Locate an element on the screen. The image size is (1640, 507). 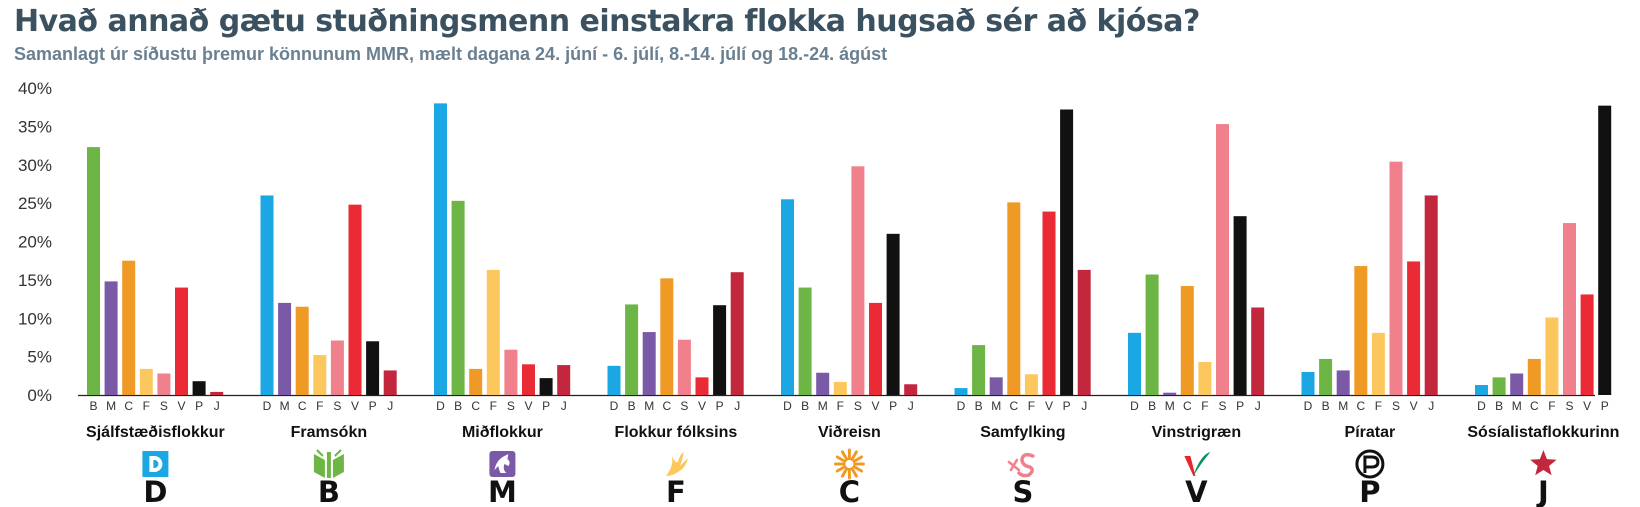
bar-V-F is located at coordinates (1205, 378).